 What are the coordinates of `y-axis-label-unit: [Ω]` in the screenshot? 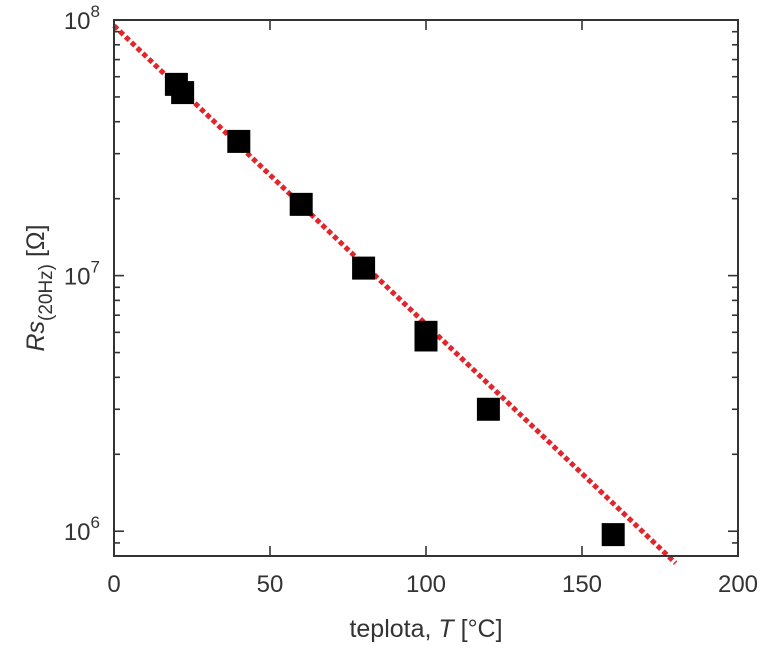 It's located at (36, 244).